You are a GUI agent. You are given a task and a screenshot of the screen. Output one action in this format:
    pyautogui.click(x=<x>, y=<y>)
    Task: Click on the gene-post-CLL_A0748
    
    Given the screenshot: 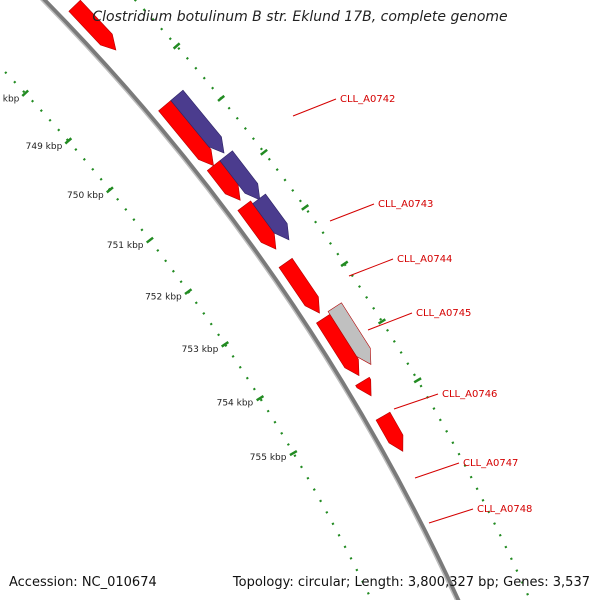 What is the action you would take?
    pyautogui.click(x=389, y=431)
    